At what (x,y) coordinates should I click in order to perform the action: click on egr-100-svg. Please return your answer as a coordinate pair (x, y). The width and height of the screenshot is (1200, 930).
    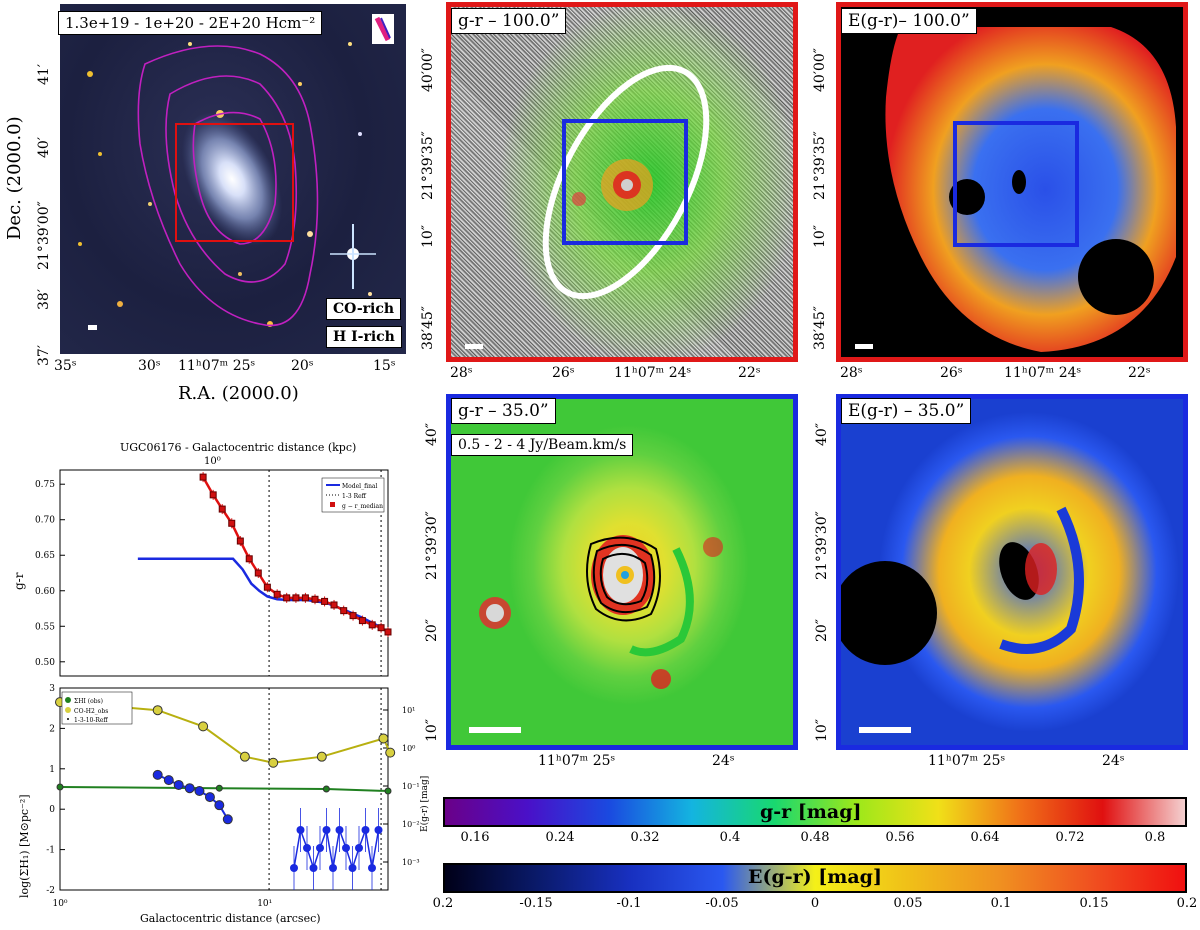
    Looking at the image, I should click on (1015, 189).